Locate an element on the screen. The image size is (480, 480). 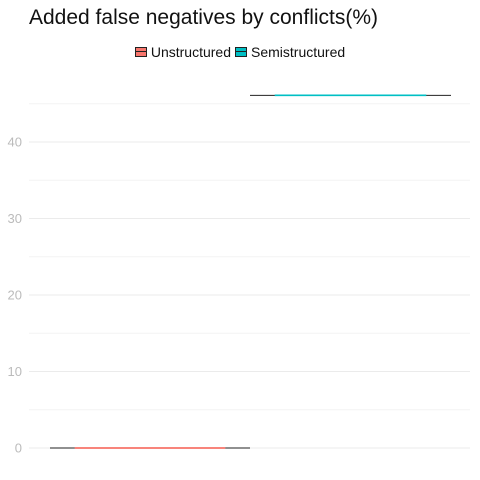
y-tick-label: 10 is located at coordinates (15, 371).